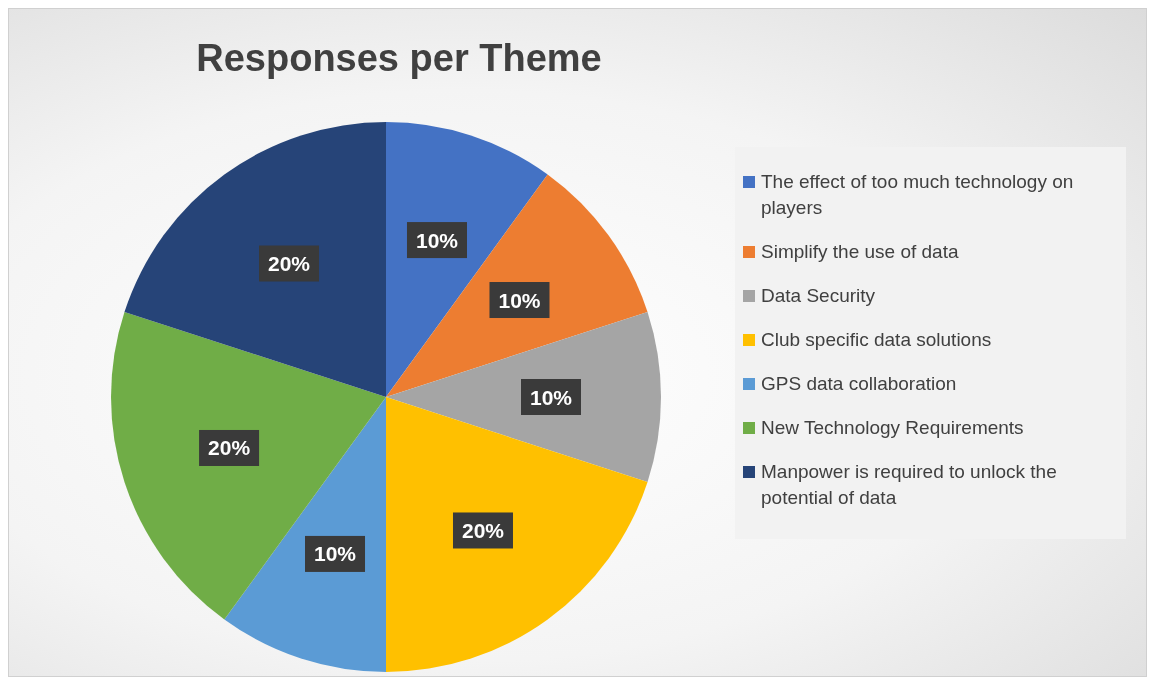  What do you see at coordinates (860, 251) in the screenshot?
I see `legend-label: Simplify the use of data` at bounding box center [860, 251].